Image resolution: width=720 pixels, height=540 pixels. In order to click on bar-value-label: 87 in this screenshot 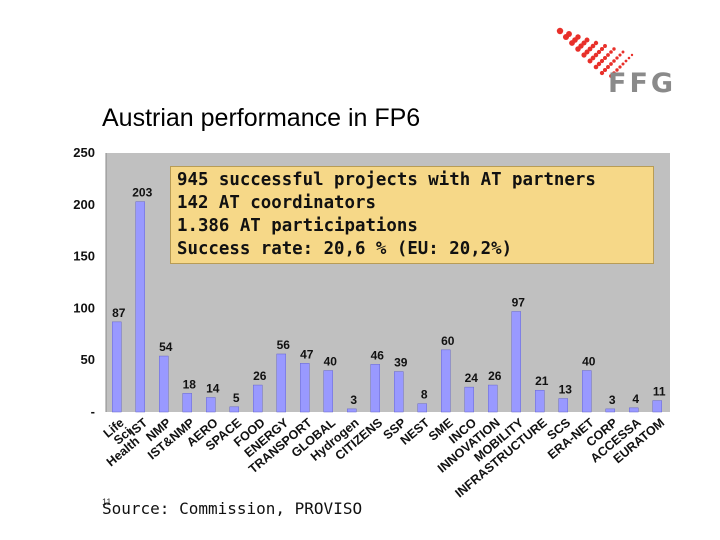, I will do `click(119, 313)`.